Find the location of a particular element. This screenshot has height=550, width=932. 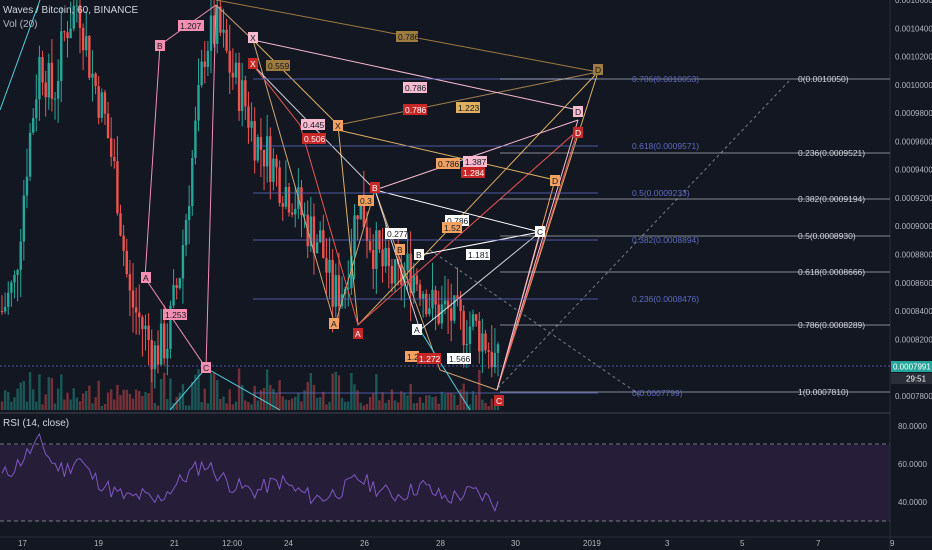

rsi-axis: 80.0000 60.0000 40.0000 is located at coordinates (912, 464).